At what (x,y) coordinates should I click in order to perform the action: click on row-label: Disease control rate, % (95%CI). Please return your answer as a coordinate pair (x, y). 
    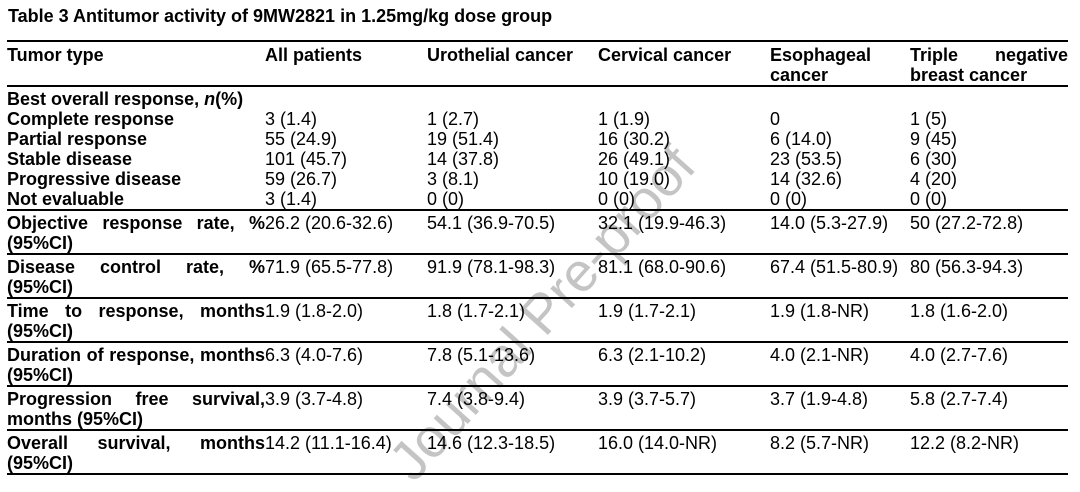
    Looking at the image, I should click on (136, 277).